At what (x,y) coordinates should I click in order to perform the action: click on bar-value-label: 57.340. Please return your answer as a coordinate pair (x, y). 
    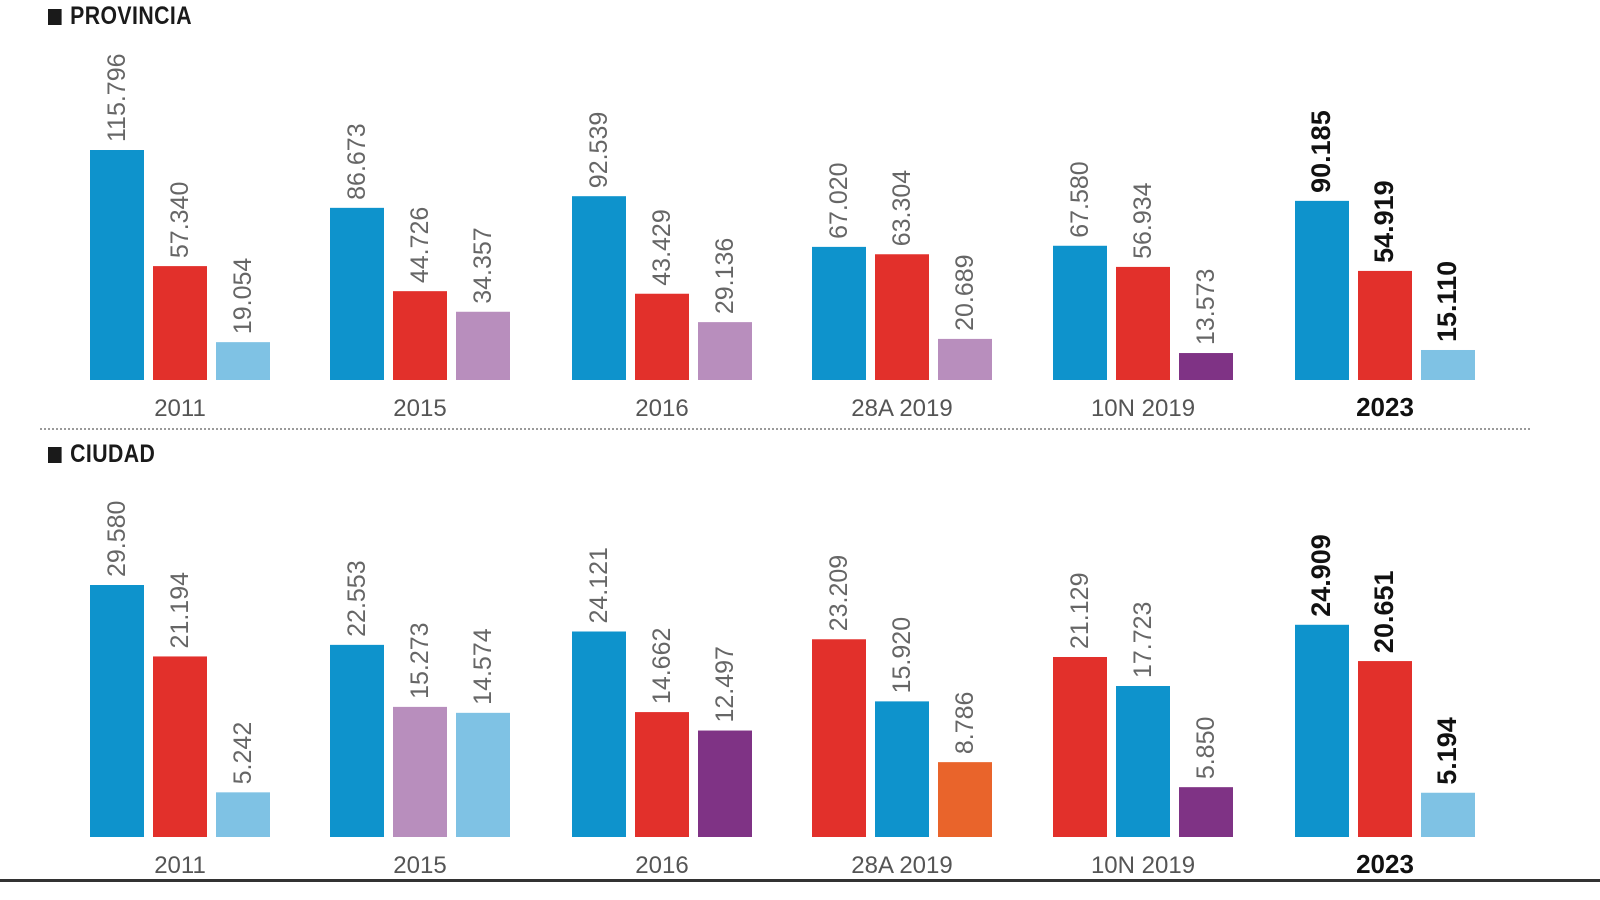
    Looking at the image, I should click on (180, 220).